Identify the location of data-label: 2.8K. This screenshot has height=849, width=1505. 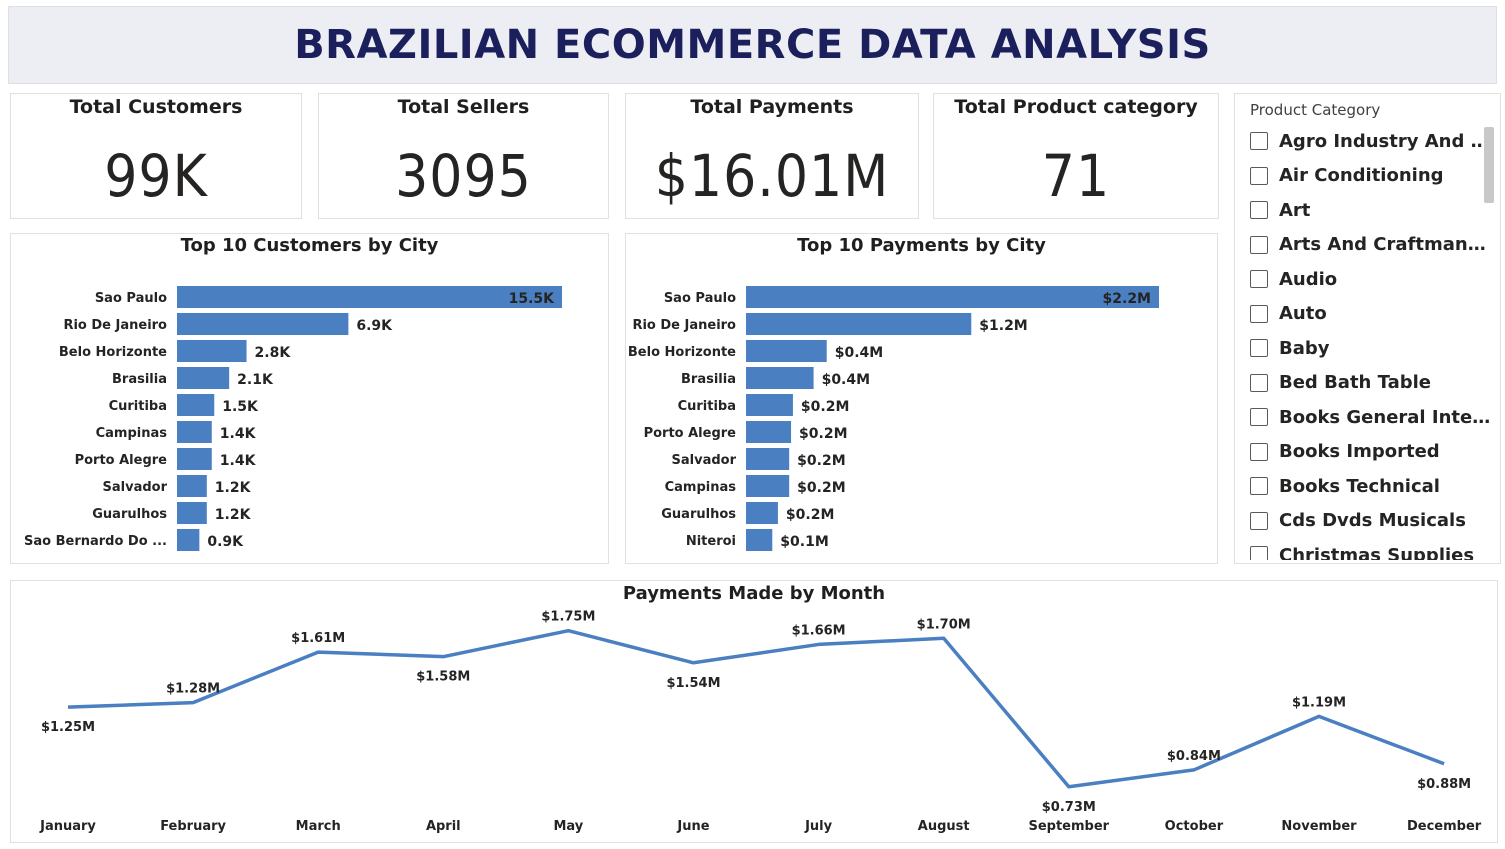
(273, 353).